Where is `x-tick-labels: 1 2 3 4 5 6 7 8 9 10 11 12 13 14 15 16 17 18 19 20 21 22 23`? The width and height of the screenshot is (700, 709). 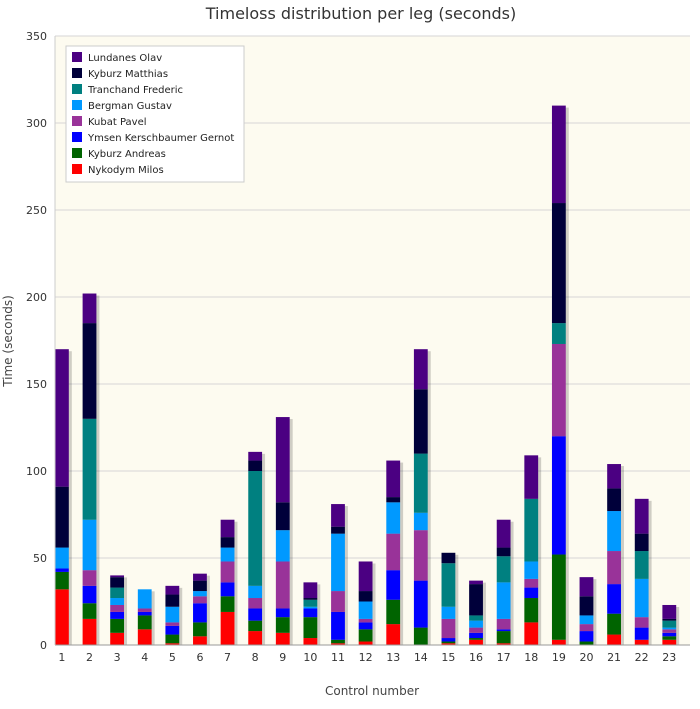 x-tick-labels: 1 2 3 4 5 6 7 8 9 10 11 12 13 14 15 16 17 18 19 20 21 22 23 is located at coordinates (367, 657).